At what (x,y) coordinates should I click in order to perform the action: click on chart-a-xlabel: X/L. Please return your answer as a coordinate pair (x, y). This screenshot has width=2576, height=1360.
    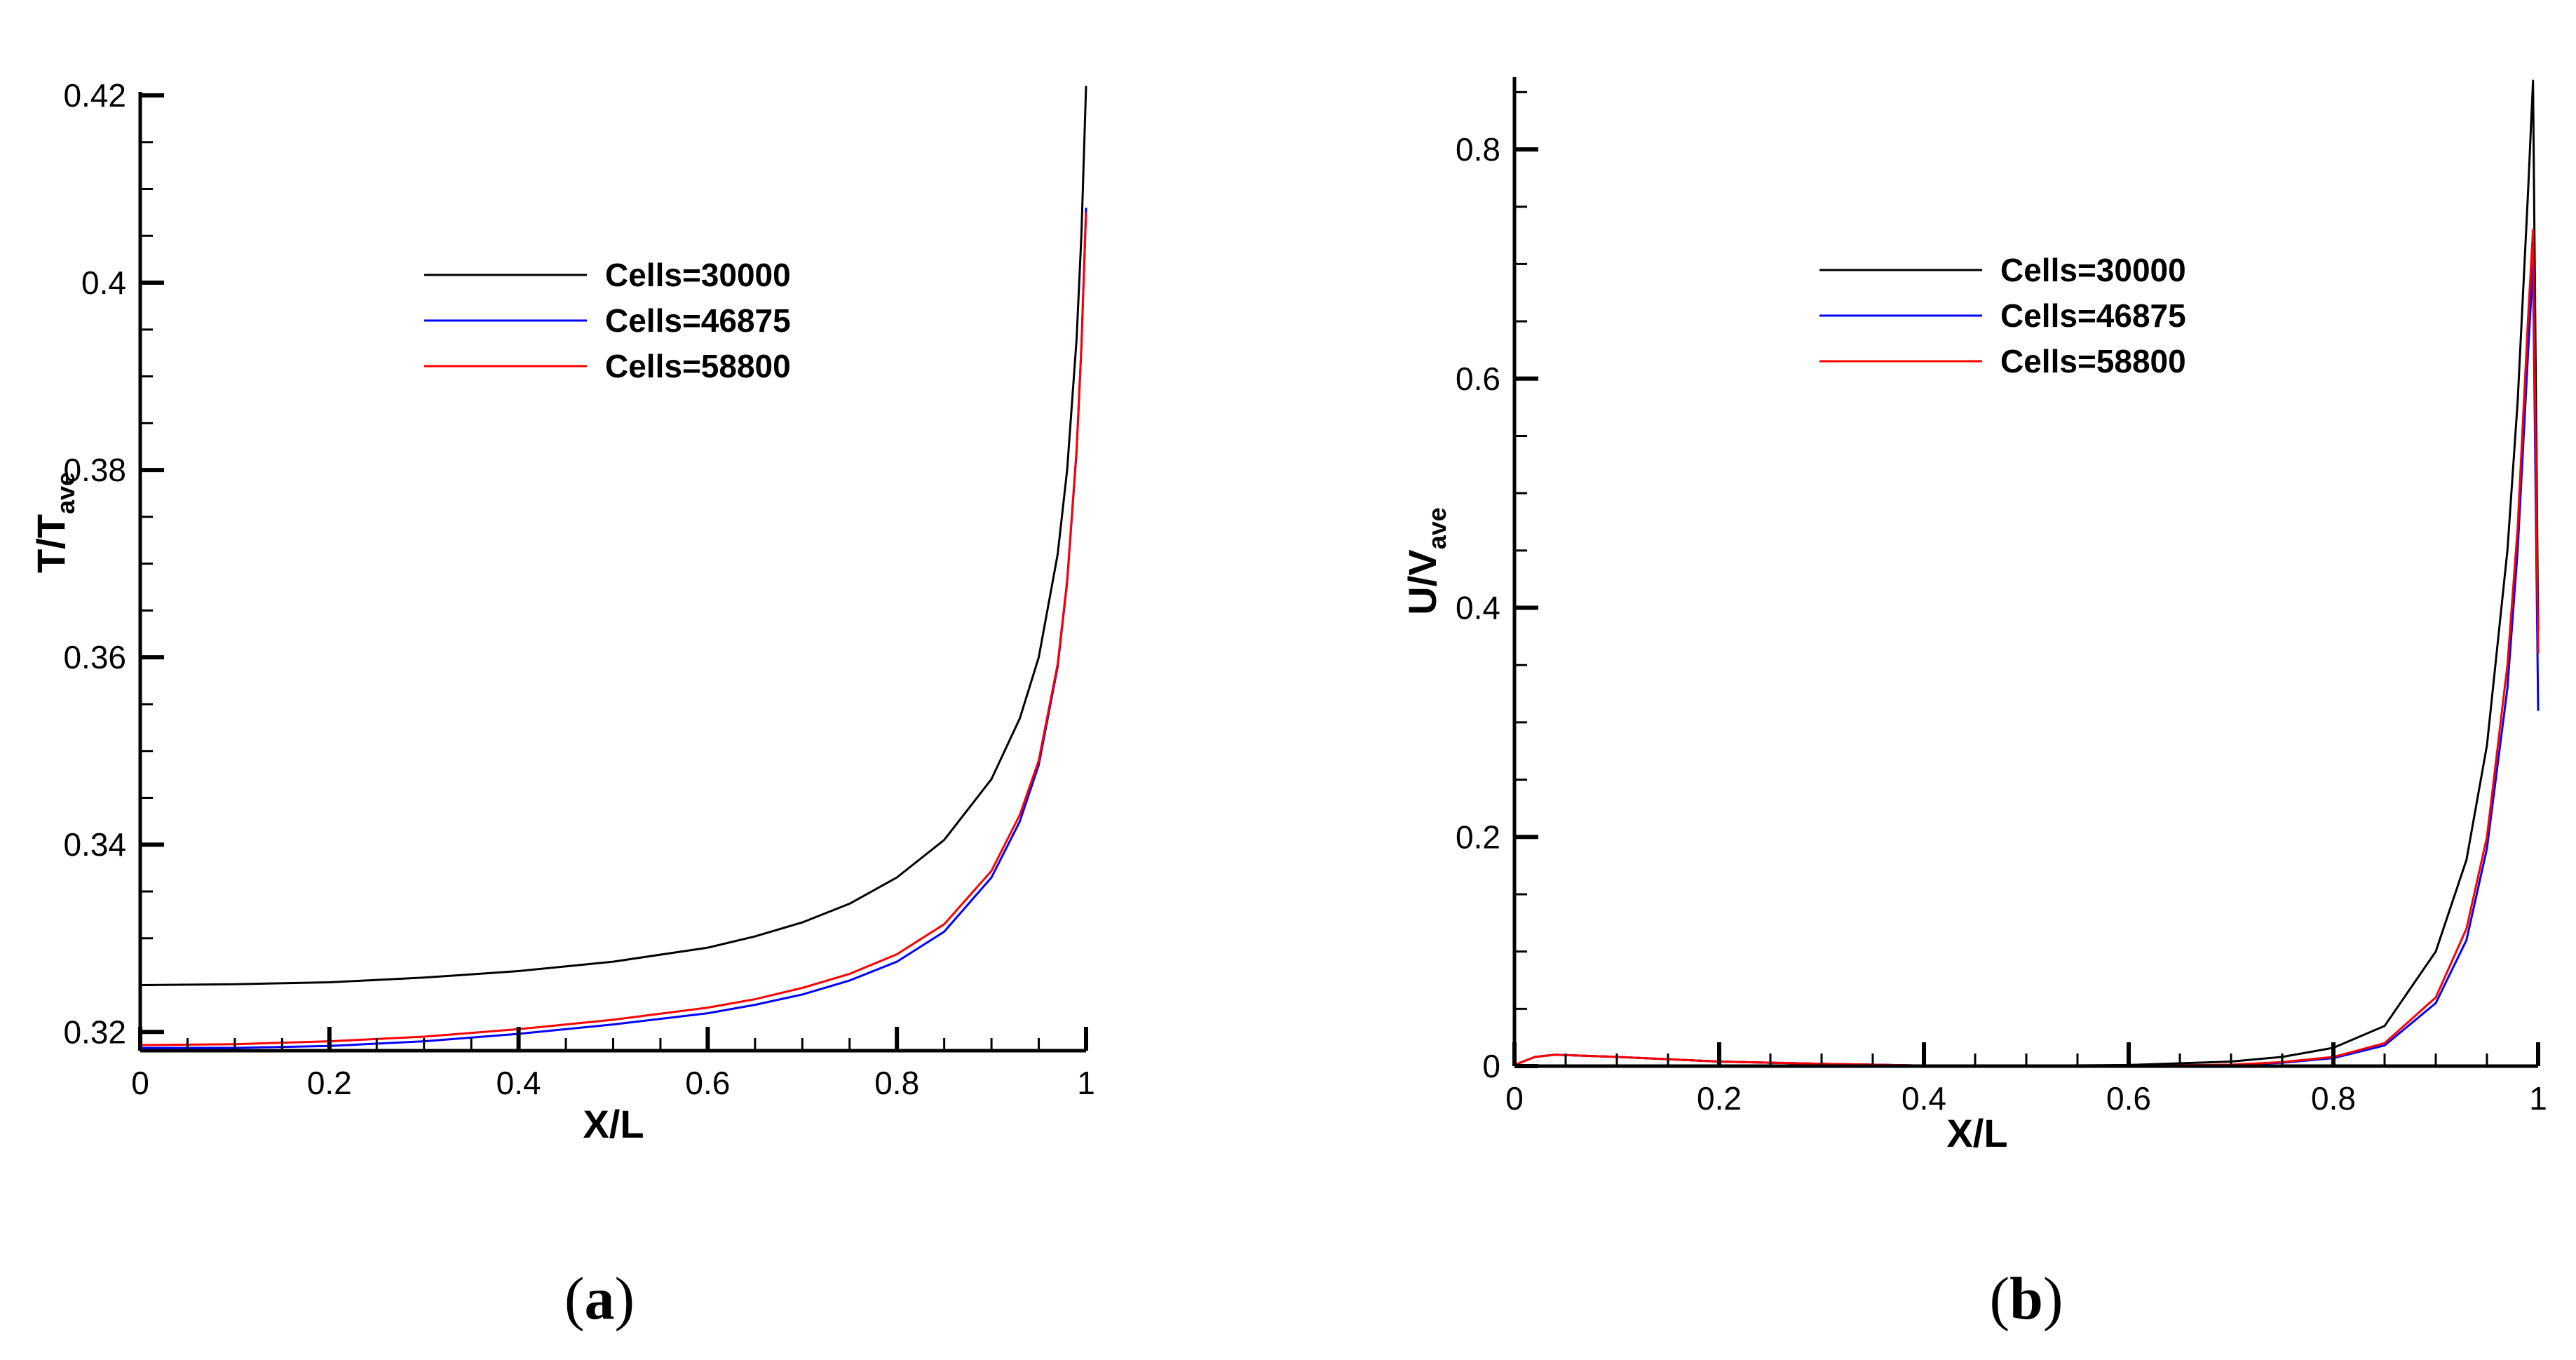
    Looking at the image, I should click on (613, 1124).